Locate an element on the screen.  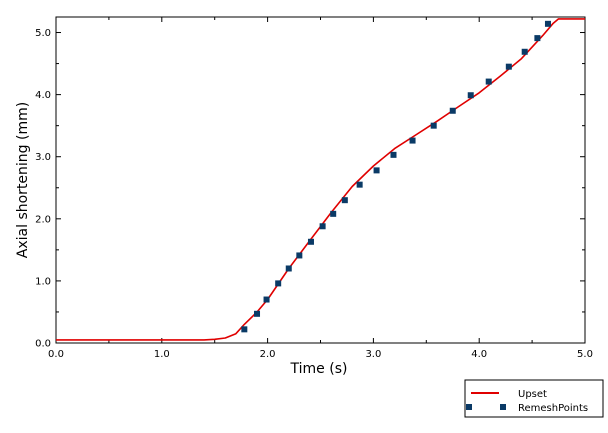
legend-marker-swatch-right is located at coordinates (503, 407).